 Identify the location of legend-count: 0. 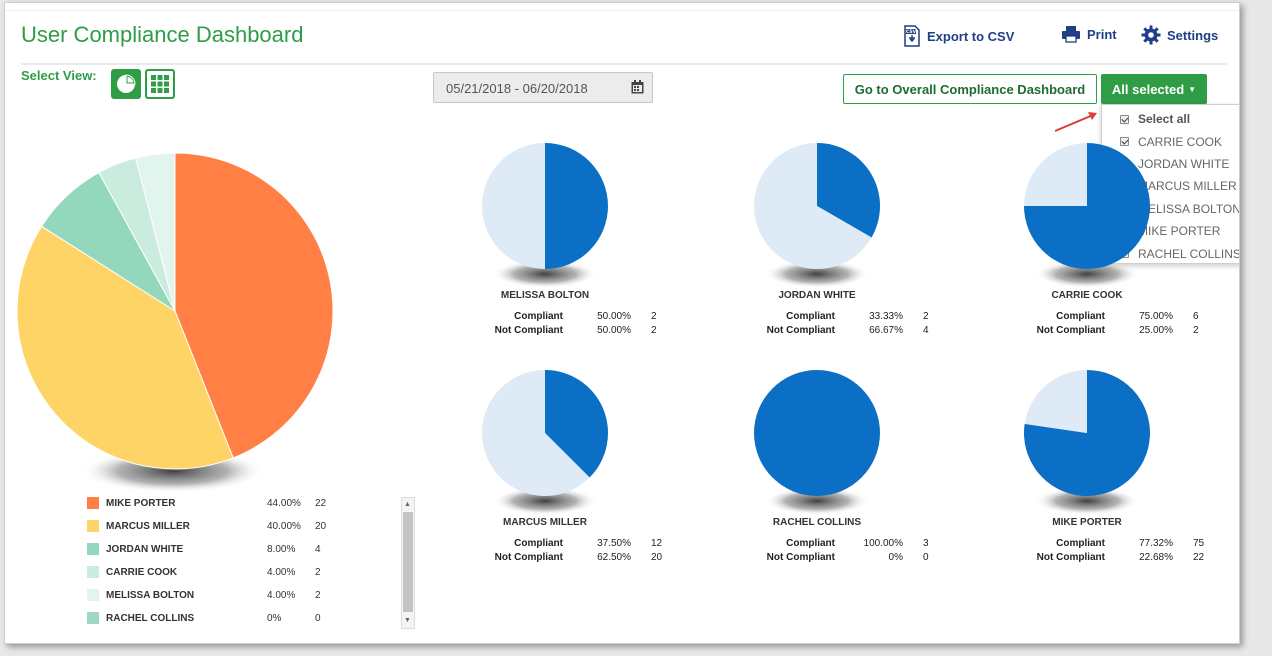
(318, 618).